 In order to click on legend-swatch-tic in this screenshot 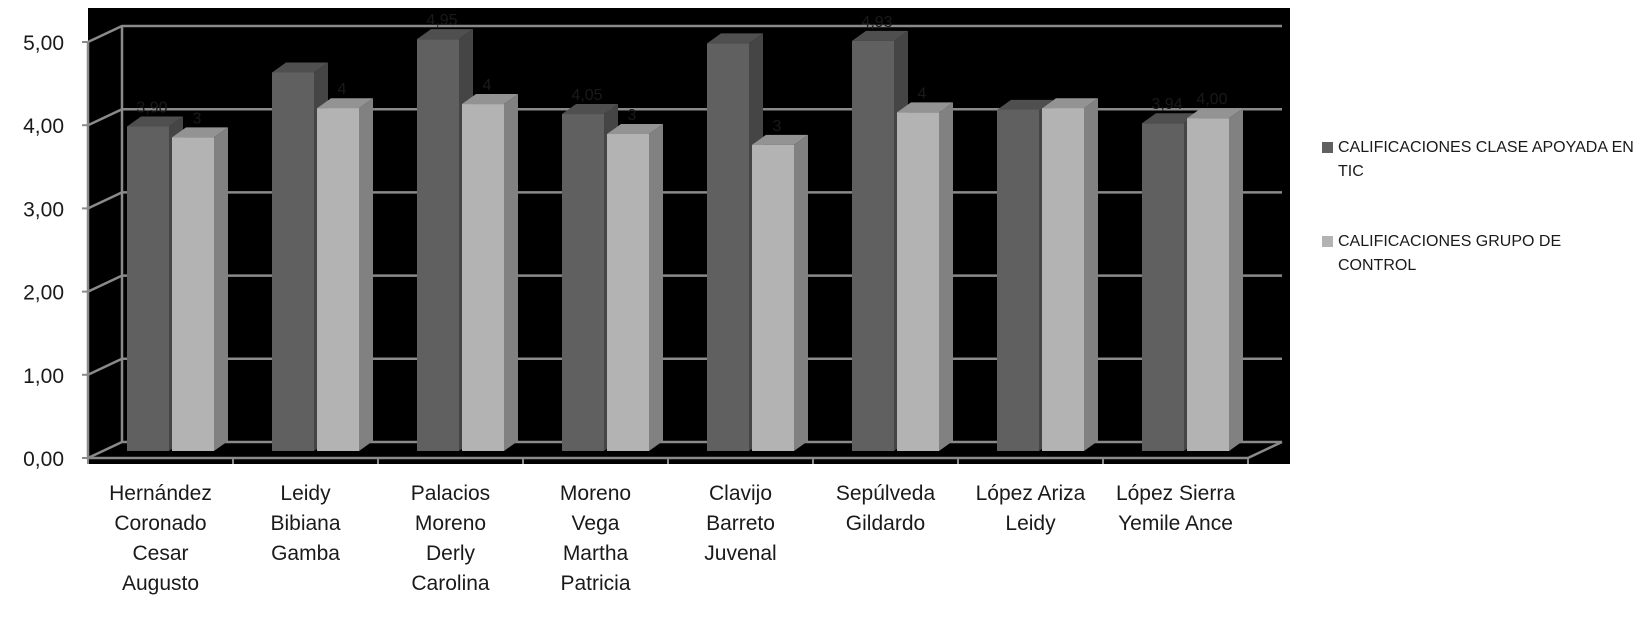, I will do `click(1327, 147)`.